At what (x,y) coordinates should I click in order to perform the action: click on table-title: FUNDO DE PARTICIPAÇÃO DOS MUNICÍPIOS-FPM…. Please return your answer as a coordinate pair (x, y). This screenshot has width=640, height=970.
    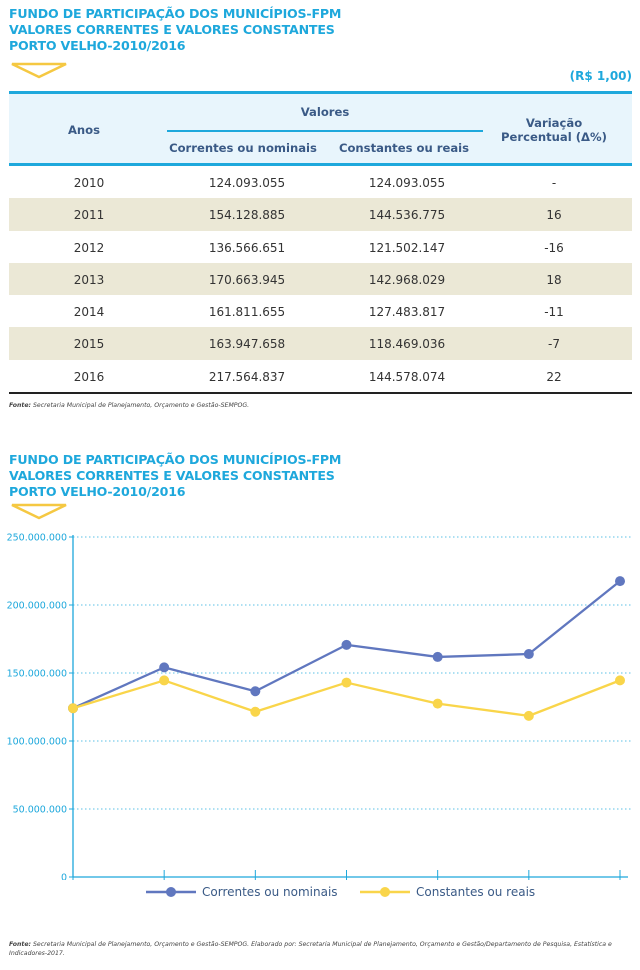
    Looking at the image, I should click on (175, 30).